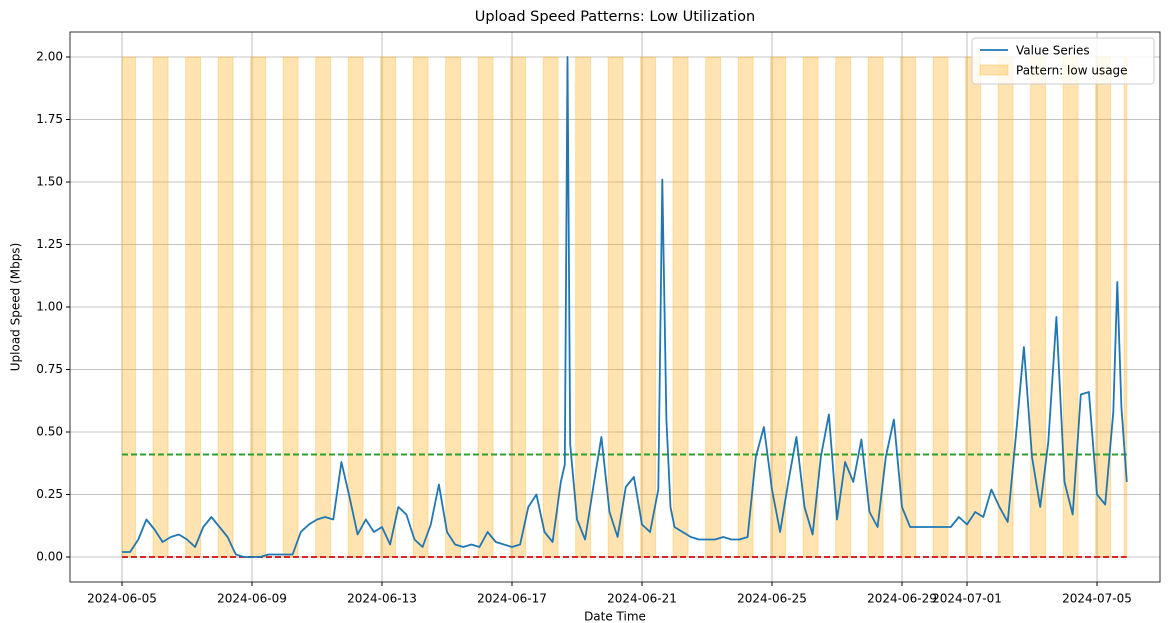 This screenshot has height=623, width=1171. Describe the element at coordinates (252, 599) in the screenshot. I see `x-tick-label: 2024-06-09` at that location.